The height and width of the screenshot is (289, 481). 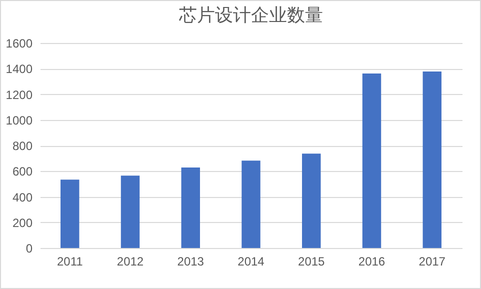 What do you see at coordinates (130, 261) in the screenshot?
I see `x-tick-label: 2012` at bounding box center [130, 261].